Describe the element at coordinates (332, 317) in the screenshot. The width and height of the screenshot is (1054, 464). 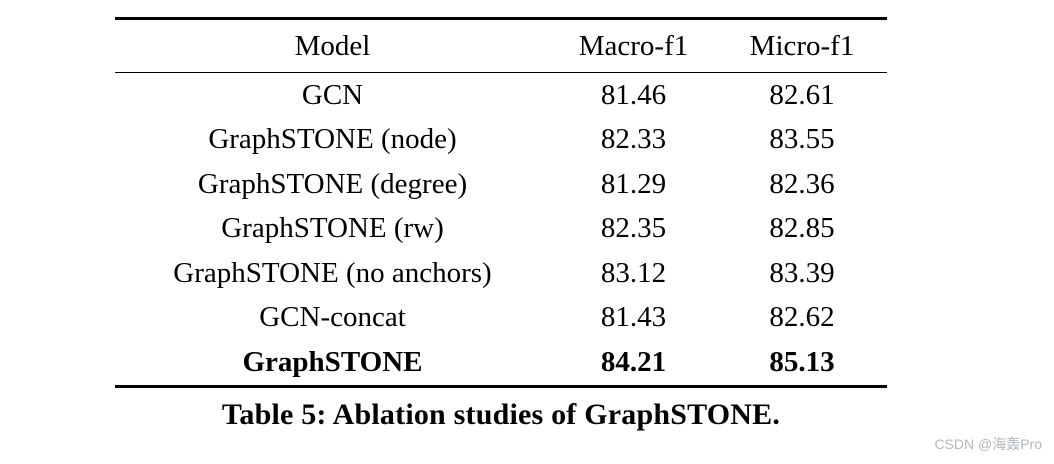
I see `model-cell: GCN-concat` at that location.